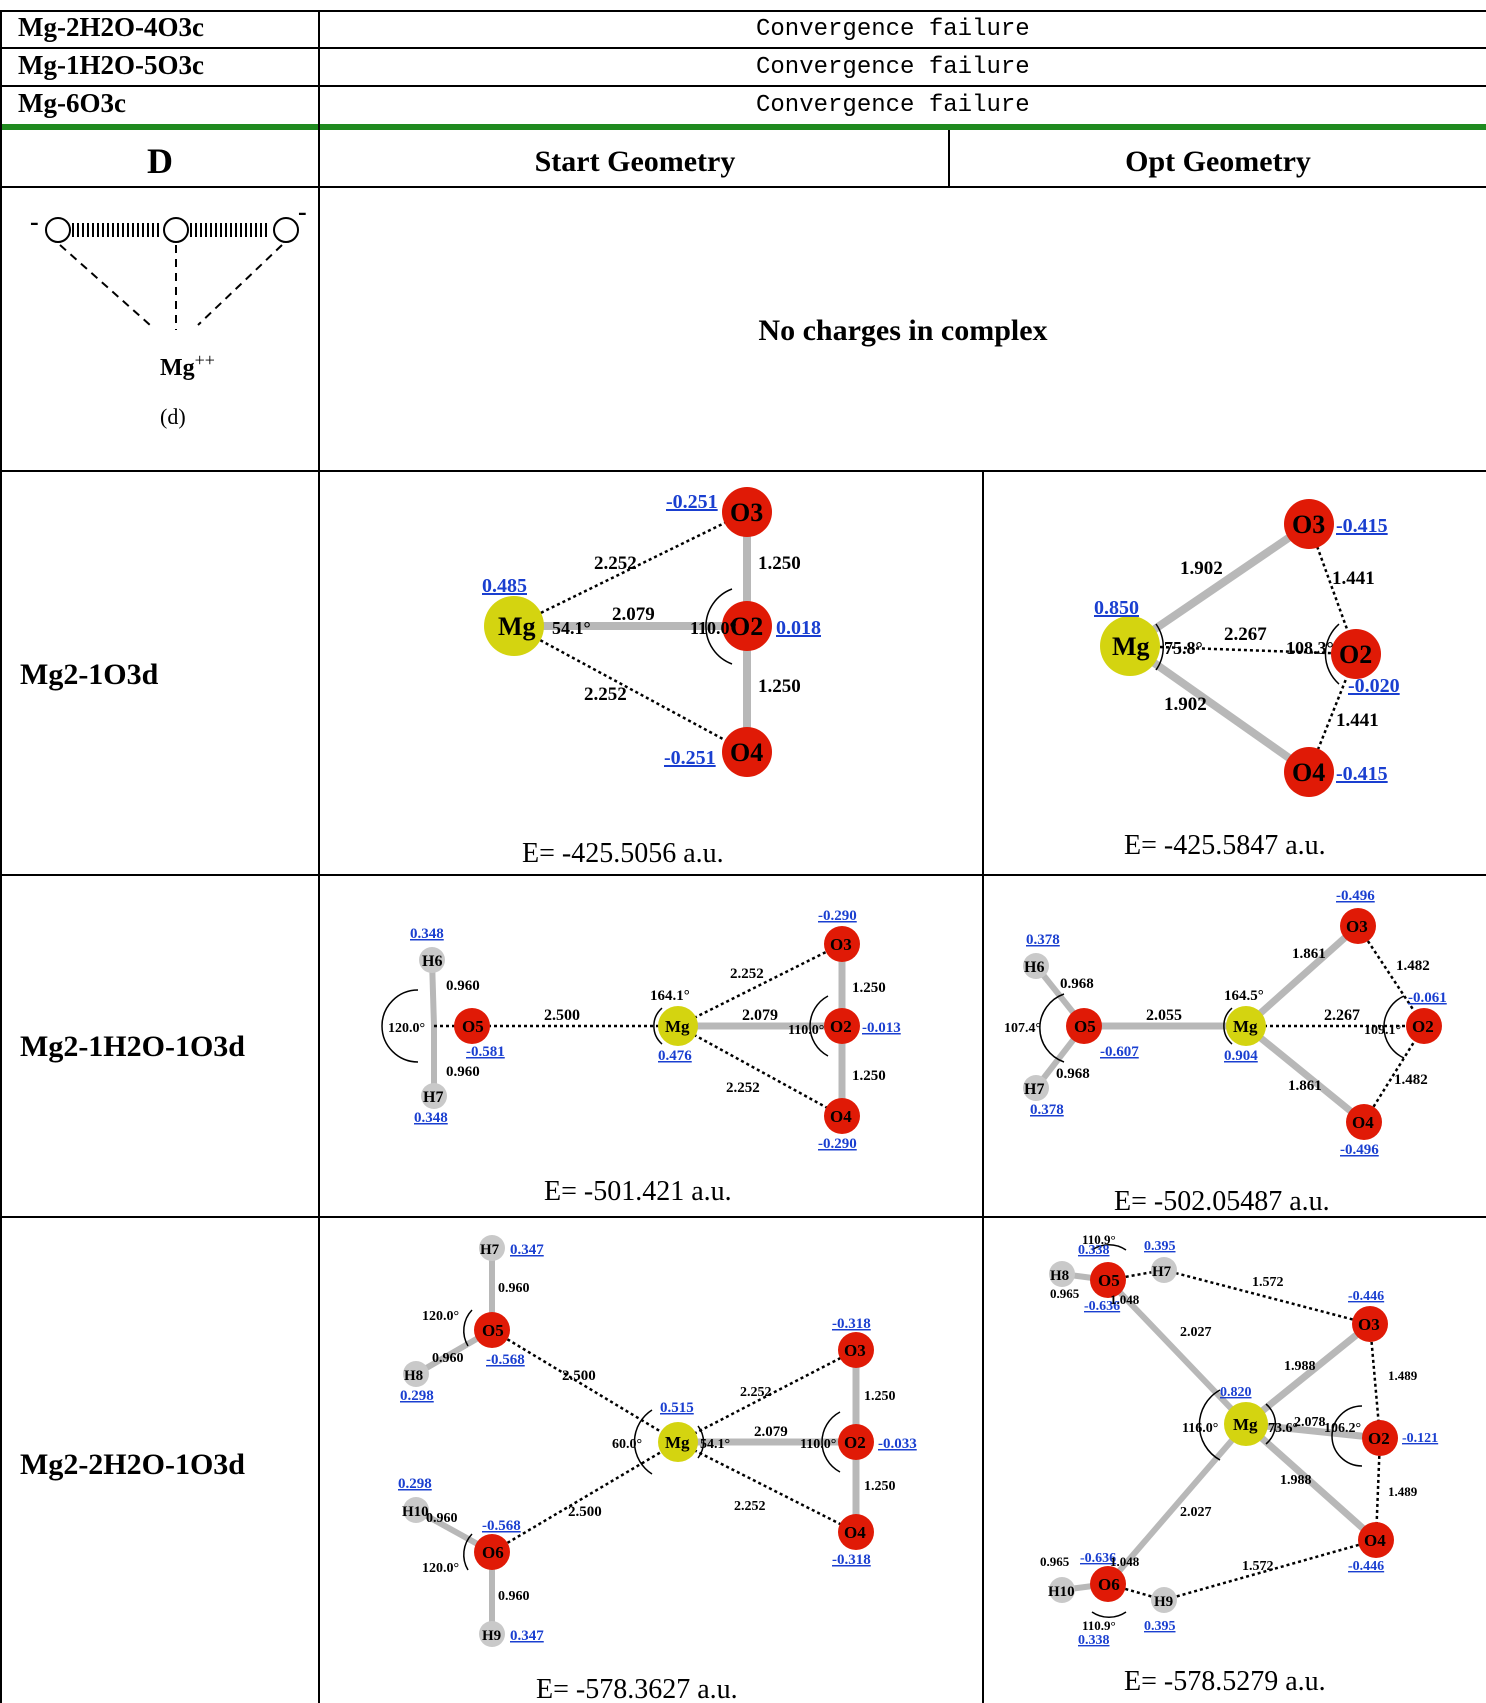 This screenshot has height=1703, width=1486. Describe the element at coordinates (1244, 996) in the screenshot. I see `angle-value: 164.5°` at that location.